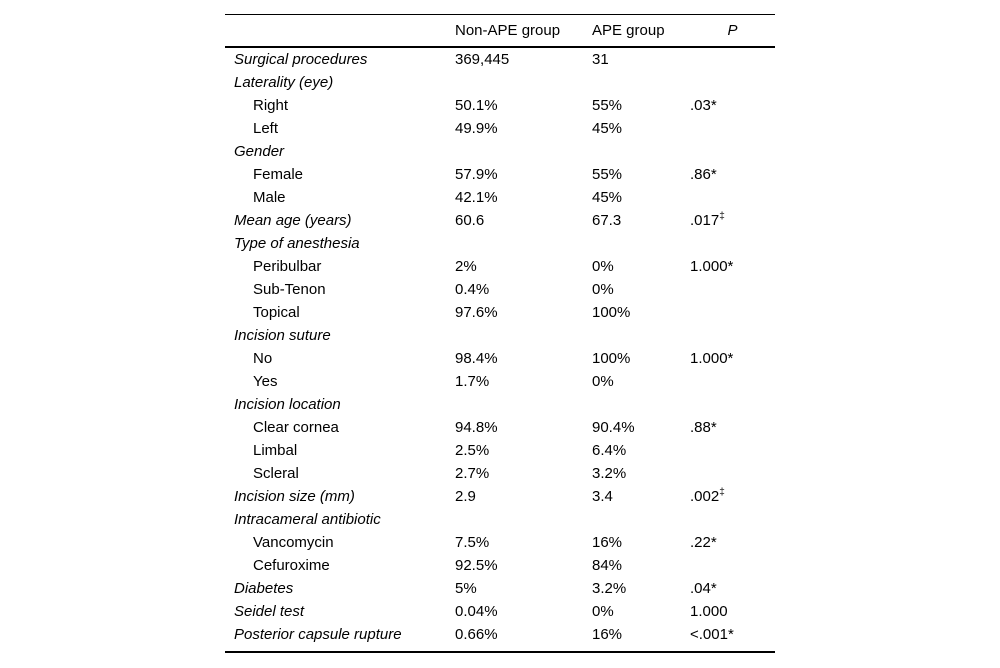 This screenshot has height=668, width=1000. Describe the element at coordinates (703, 588) in the screenshot. I see `p-value-text: .04*` at that location.